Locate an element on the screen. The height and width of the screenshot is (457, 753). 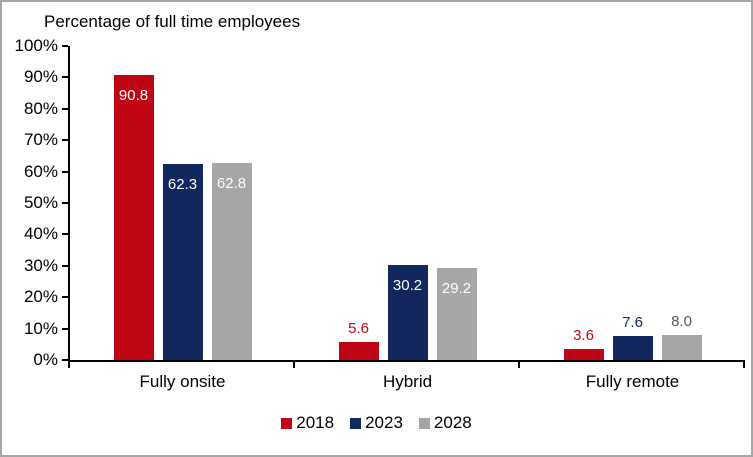
bar-value-label: 3.6 is located at coordinates (583, 335).